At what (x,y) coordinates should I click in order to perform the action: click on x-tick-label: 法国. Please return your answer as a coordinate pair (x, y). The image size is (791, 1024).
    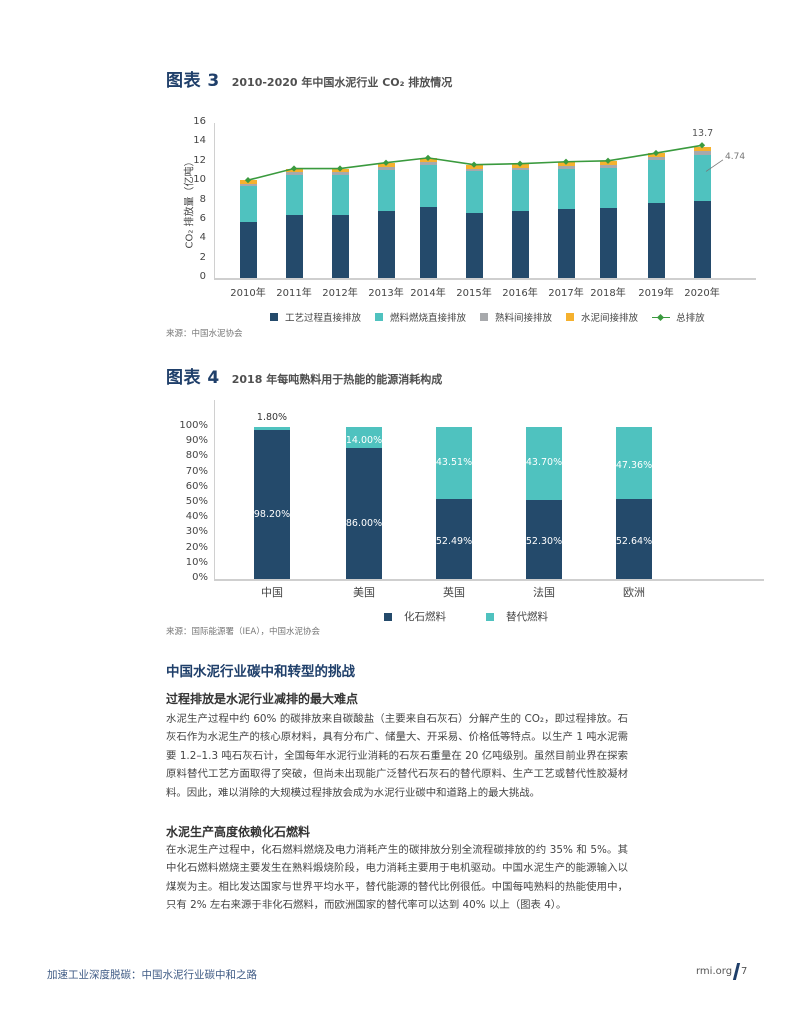
    Looking at the image, I should click on (544, 592).